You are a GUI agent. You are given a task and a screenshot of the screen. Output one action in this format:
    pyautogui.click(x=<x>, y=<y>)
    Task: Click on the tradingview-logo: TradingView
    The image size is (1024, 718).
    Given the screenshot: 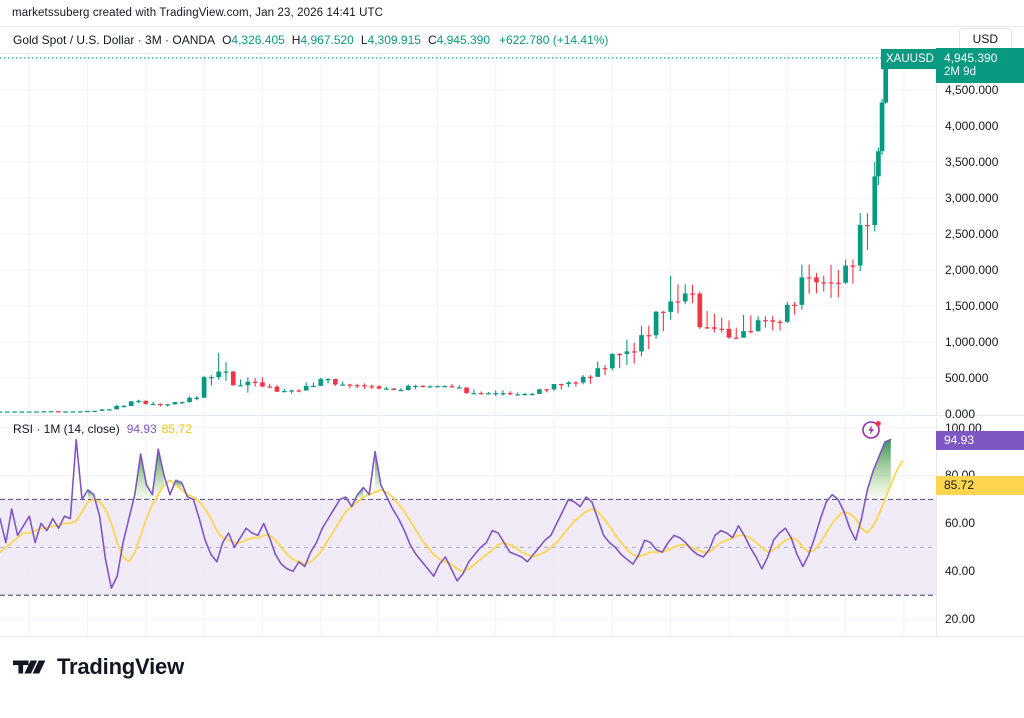 What is the action you would take?
    pyautogui.click(x=98, y=667)
    